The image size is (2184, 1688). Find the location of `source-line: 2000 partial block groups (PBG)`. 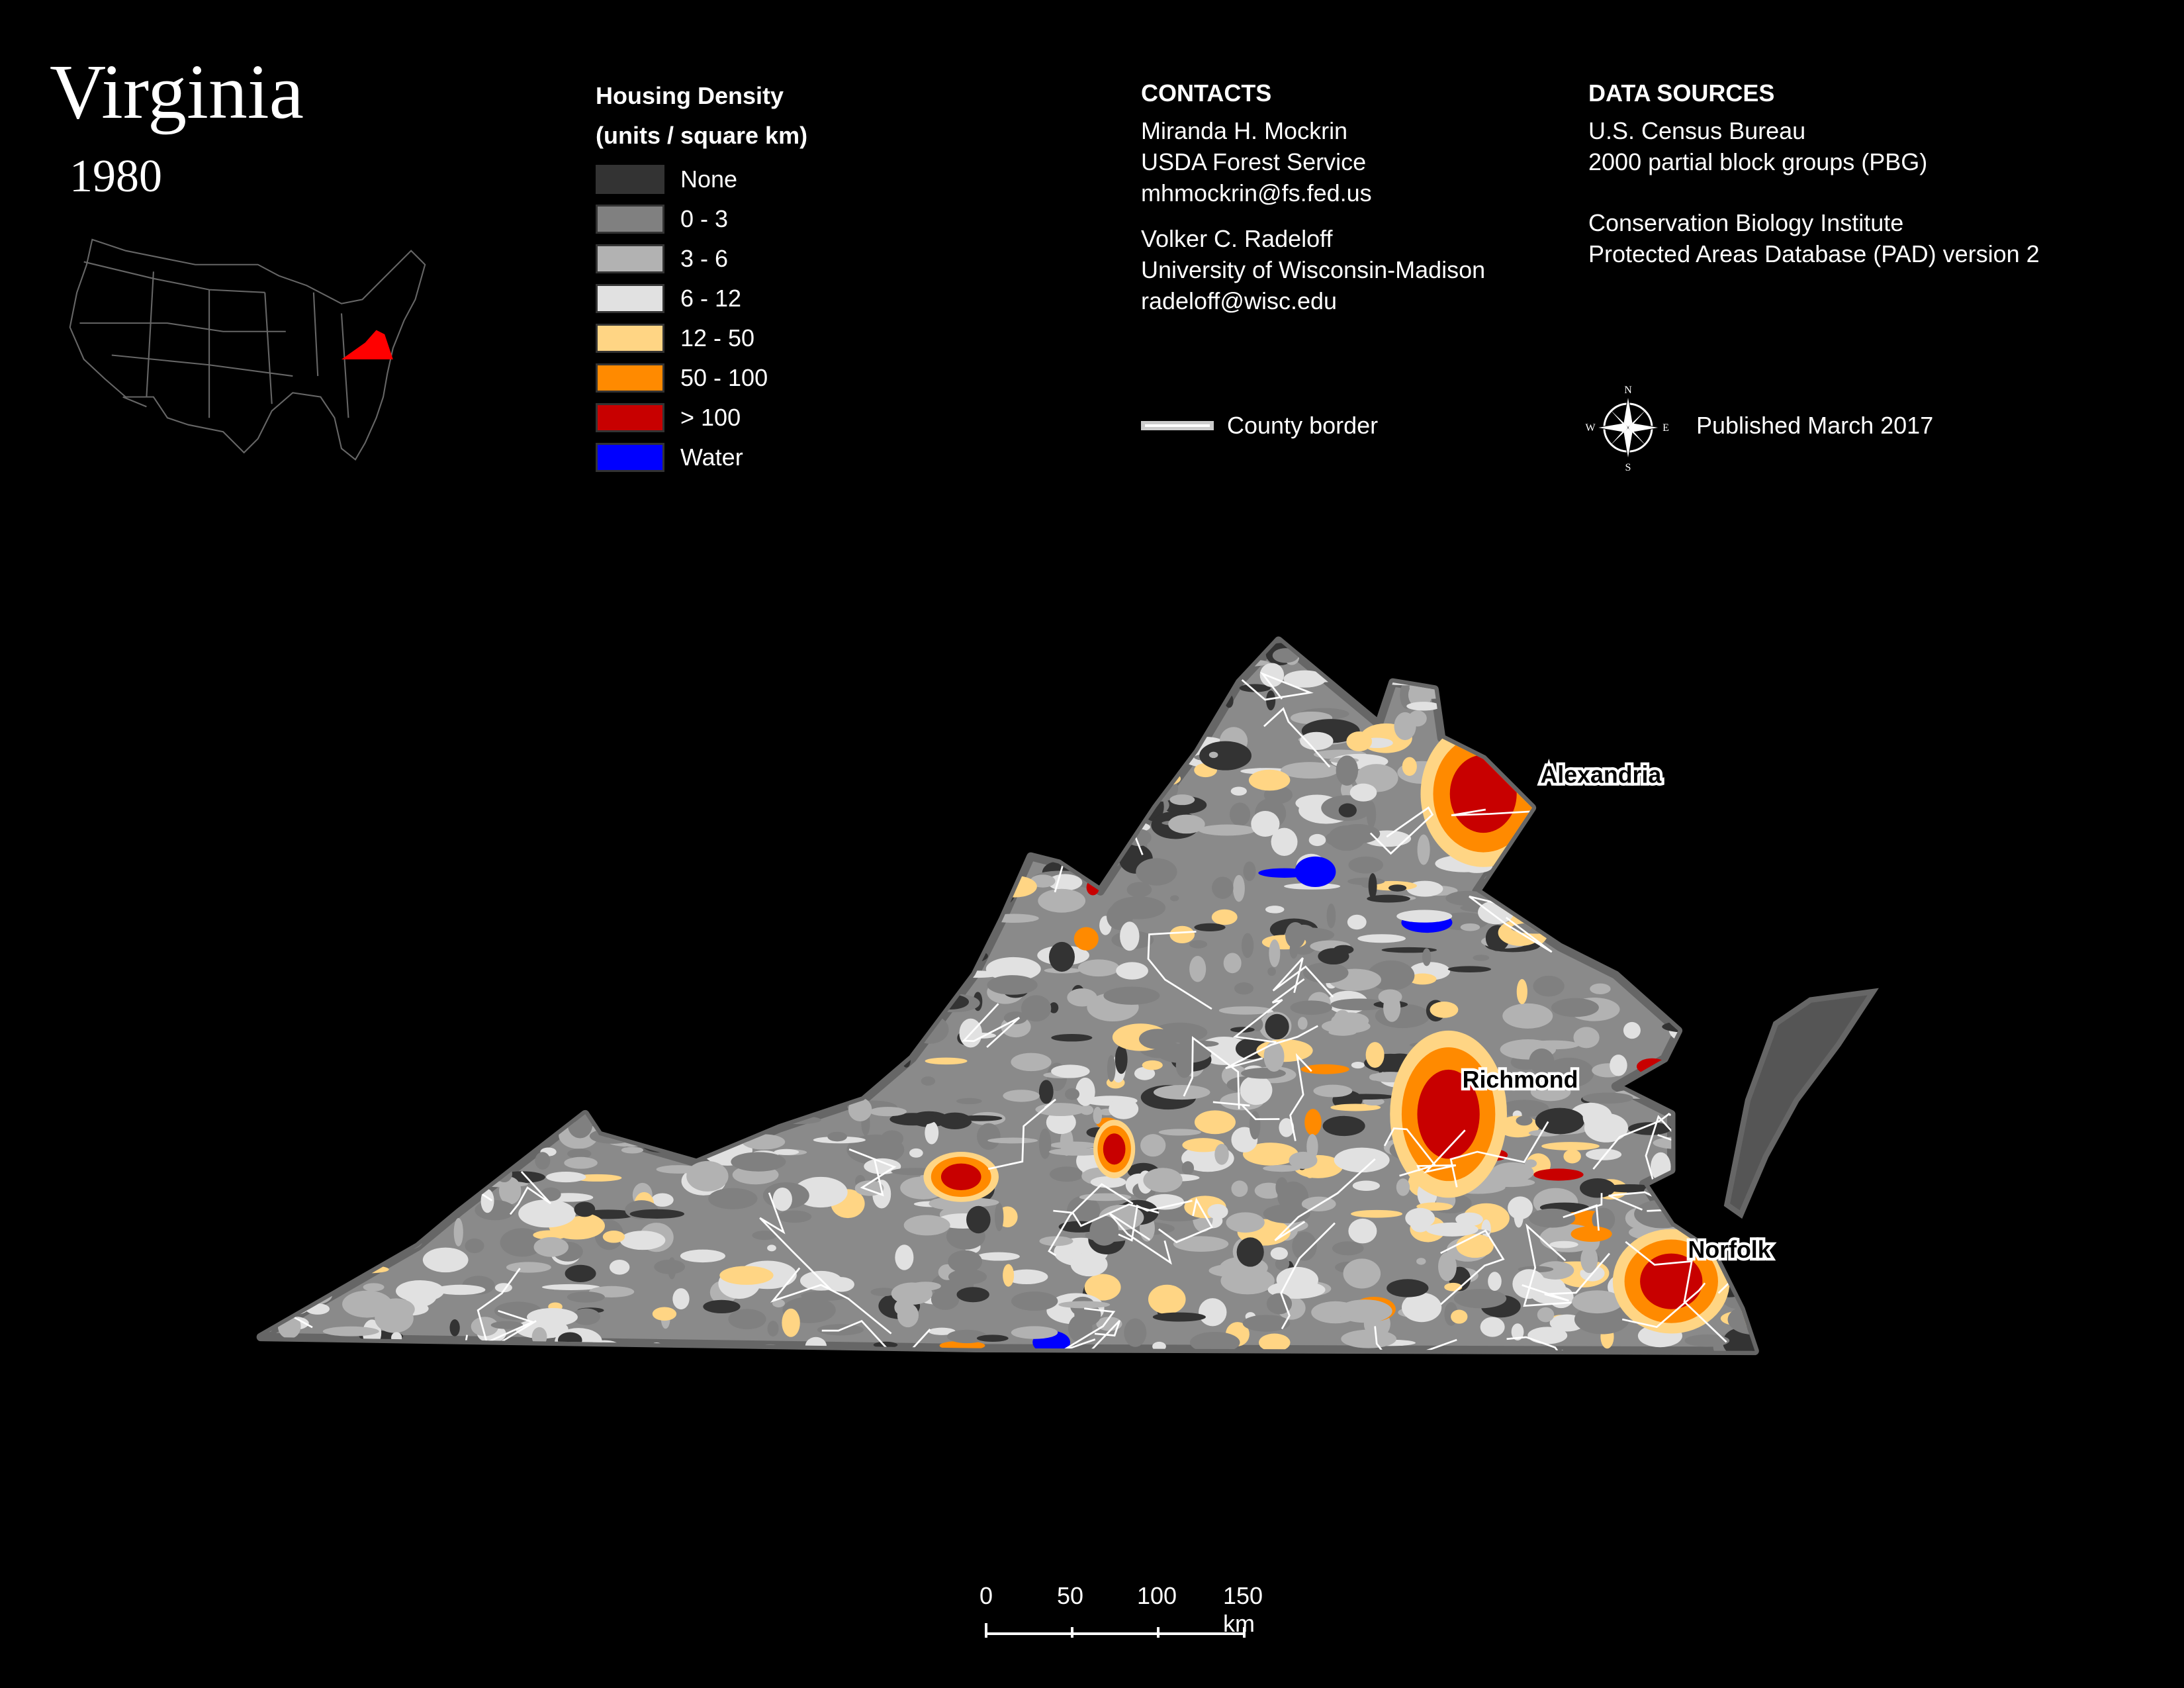

source-line: 2000 partial block groups (PBG) is located at coordinates (1758, 161).